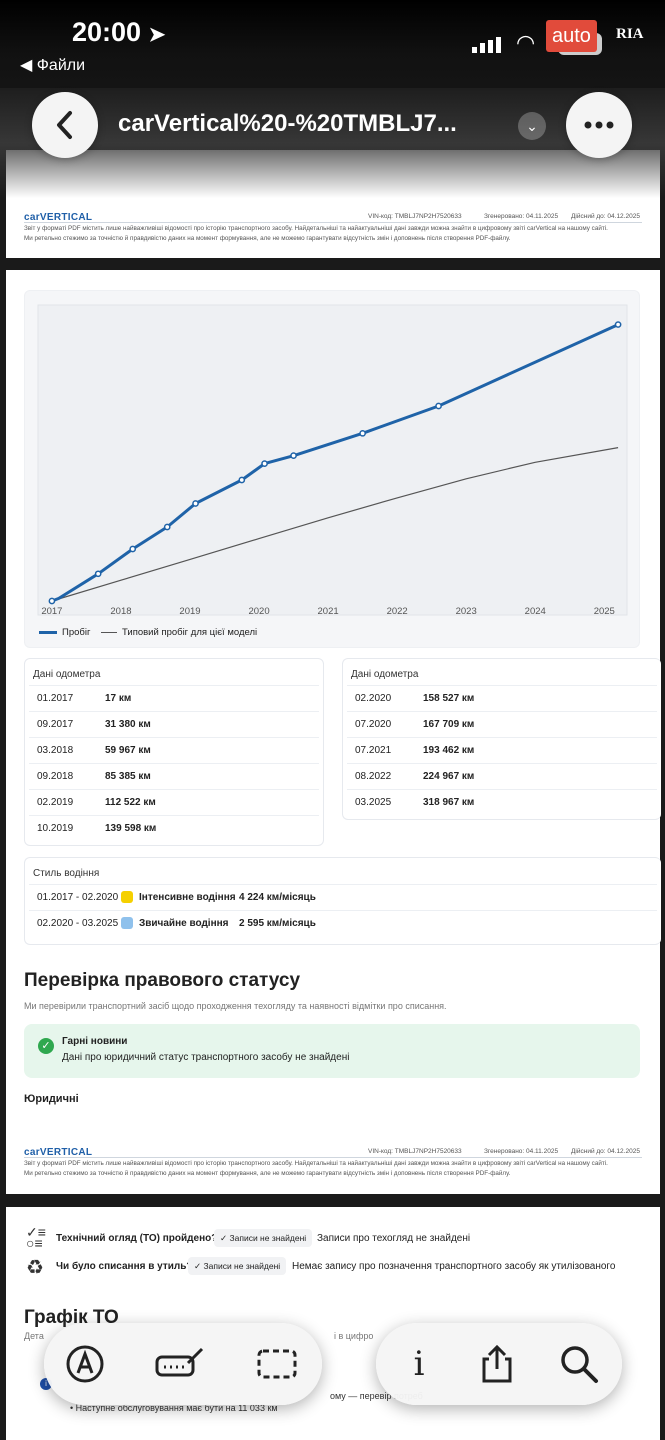 Image resolution: width=665 pixels, height=1440 pixels. I want to click on check-chip-1: ✓ Записи не знайдені, so click(263, 1238).